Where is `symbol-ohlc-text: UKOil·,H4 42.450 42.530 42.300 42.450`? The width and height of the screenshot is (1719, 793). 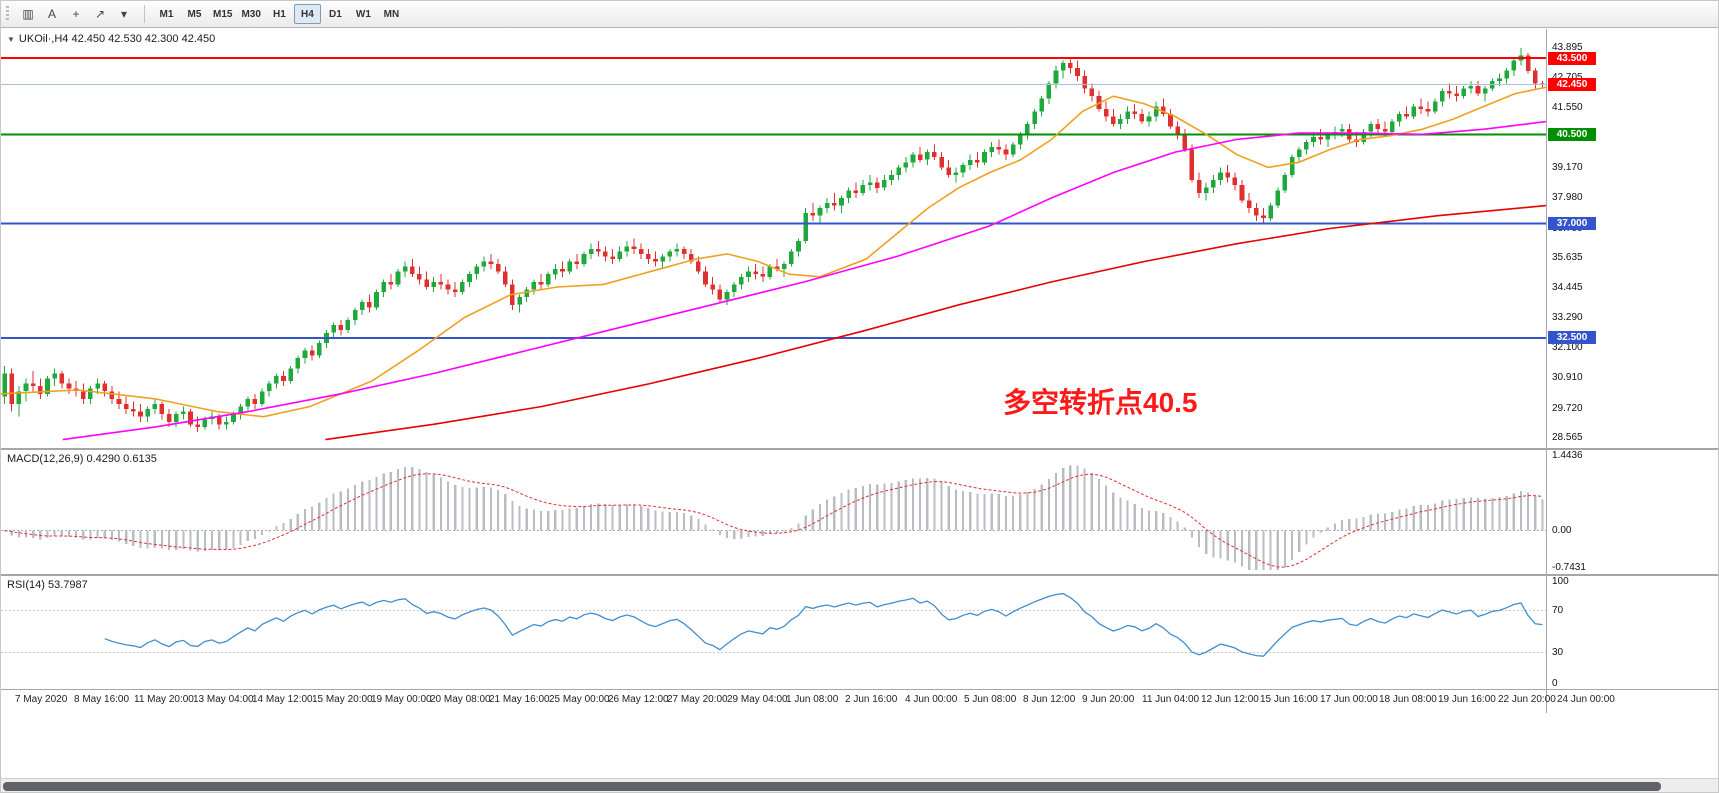 symbol-ohlc-text: UKOil·,H4 42.450 42.530 42.300 42.450 is located at coordinates (117, 39).